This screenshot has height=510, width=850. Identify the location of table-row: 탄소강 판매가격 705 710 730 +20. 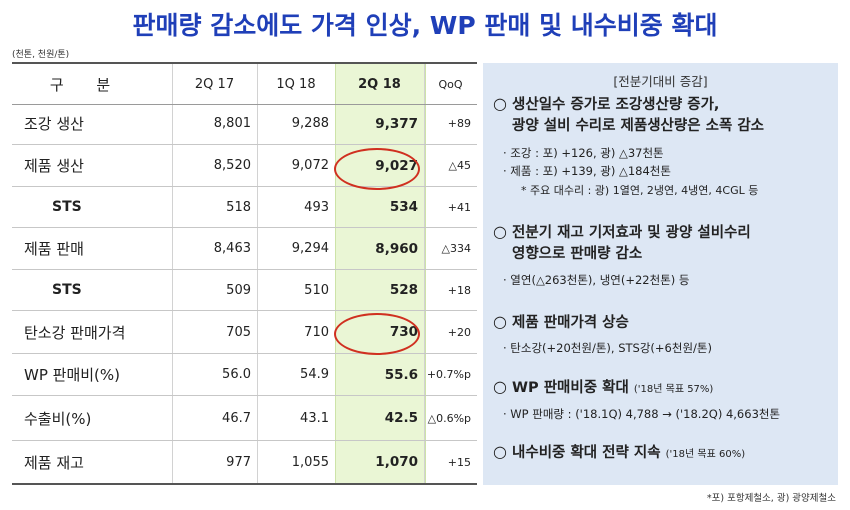
(244, 332).